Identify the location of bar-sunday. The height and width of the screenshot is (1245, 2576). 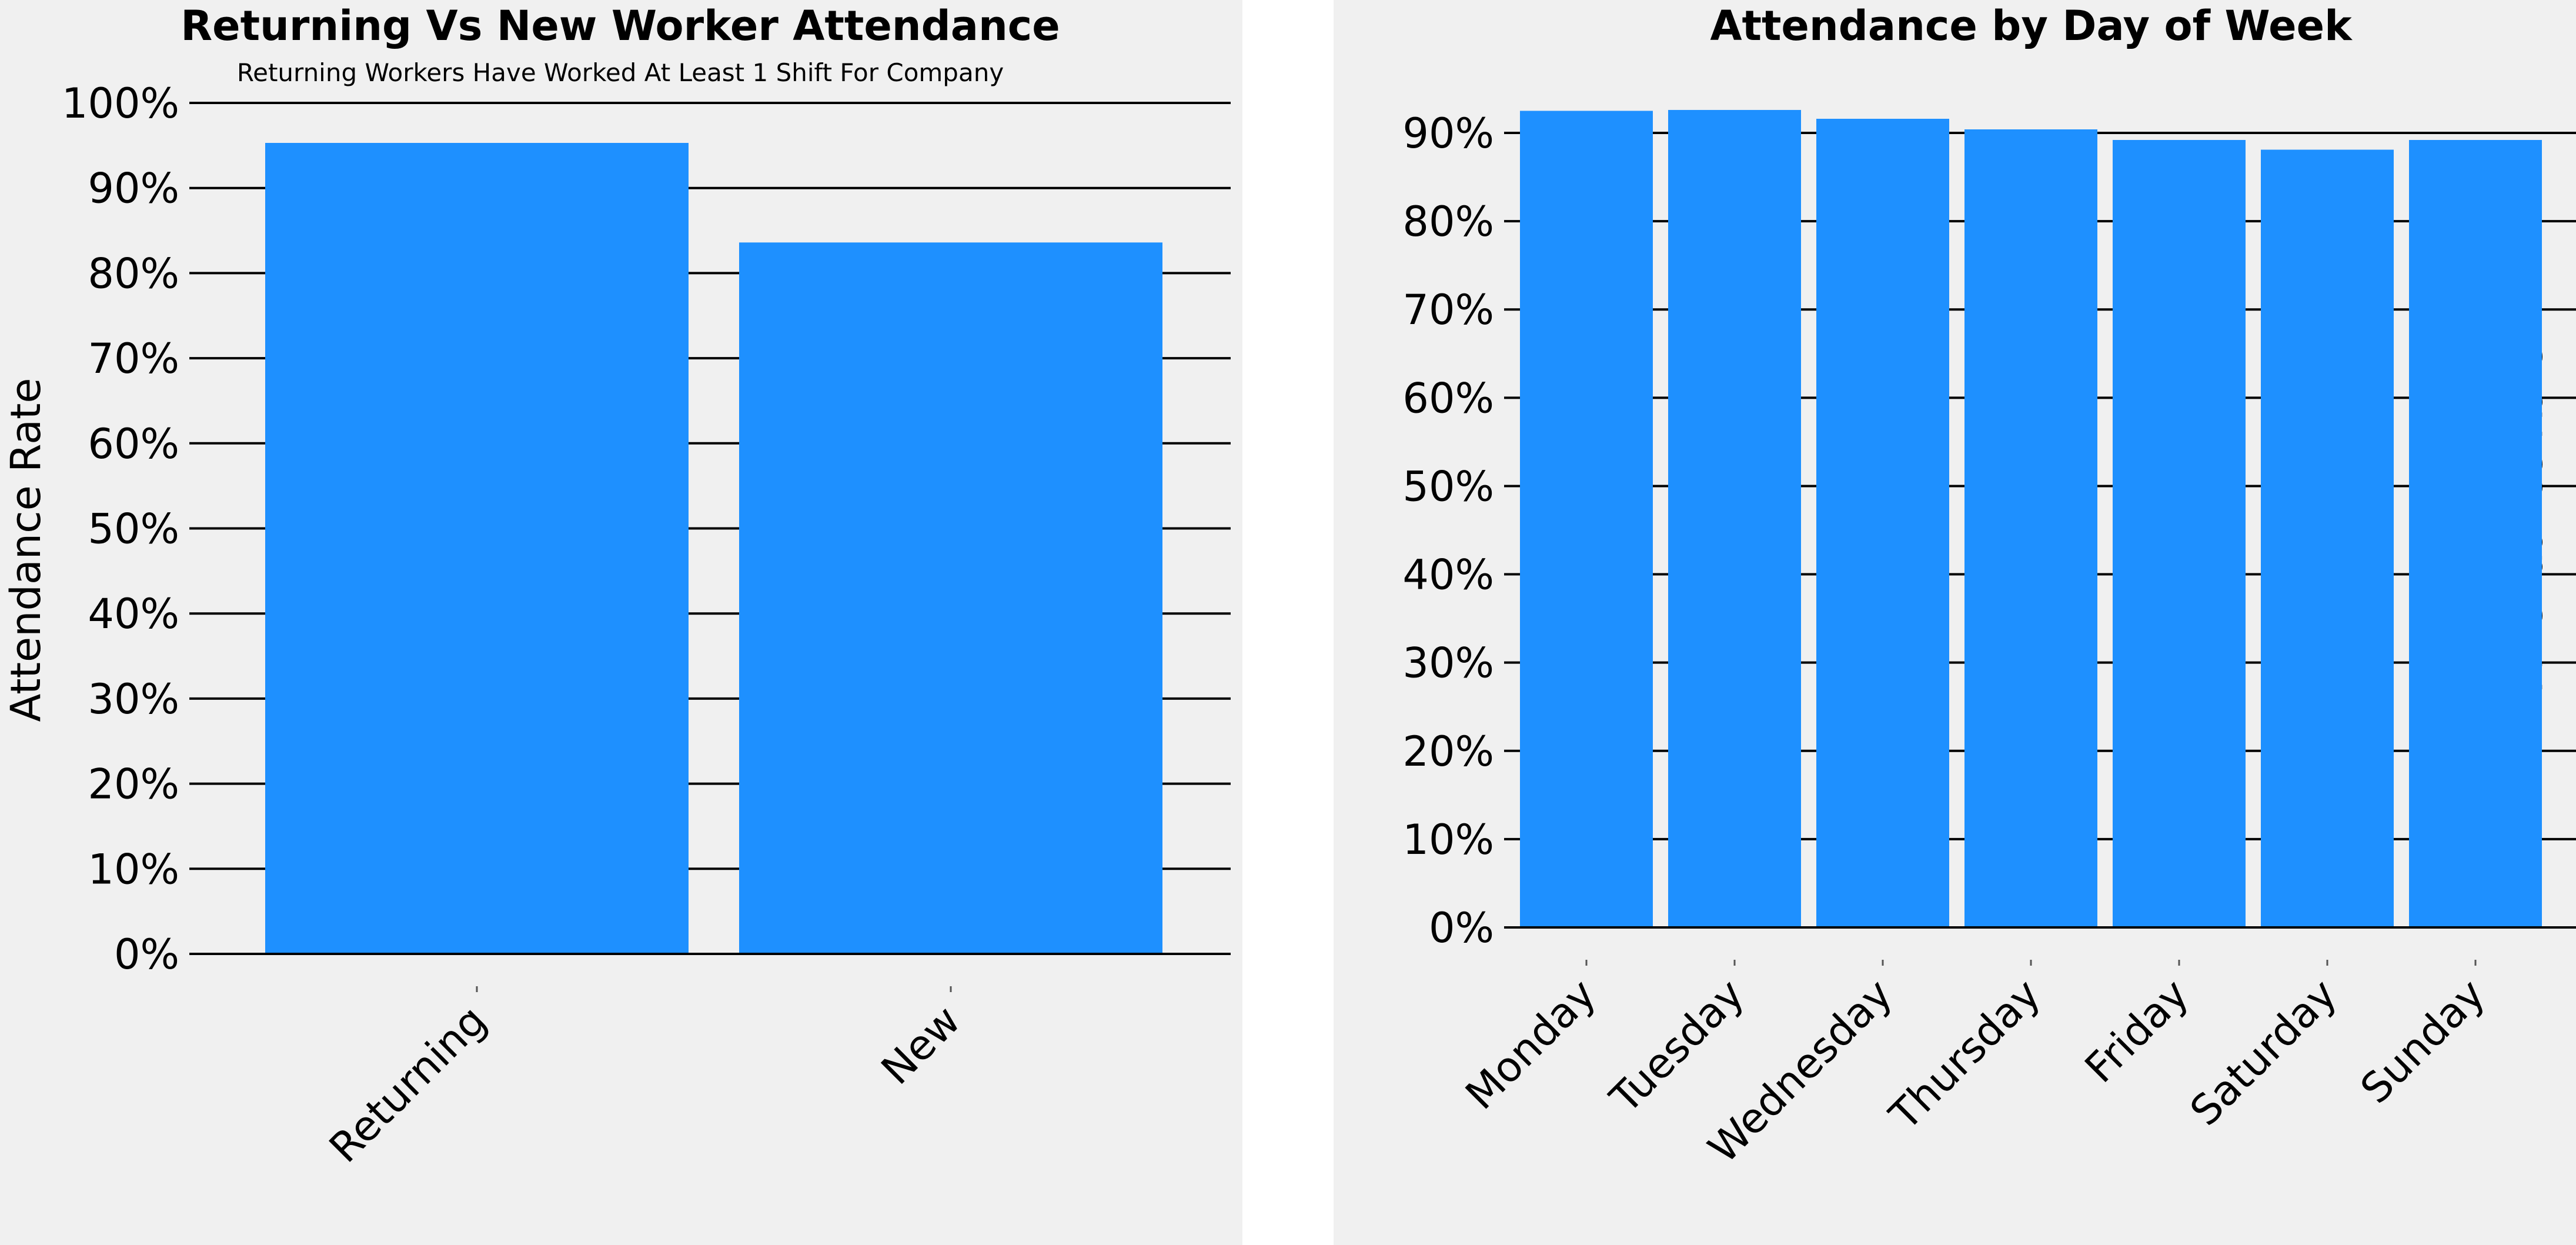
(2475, 533).